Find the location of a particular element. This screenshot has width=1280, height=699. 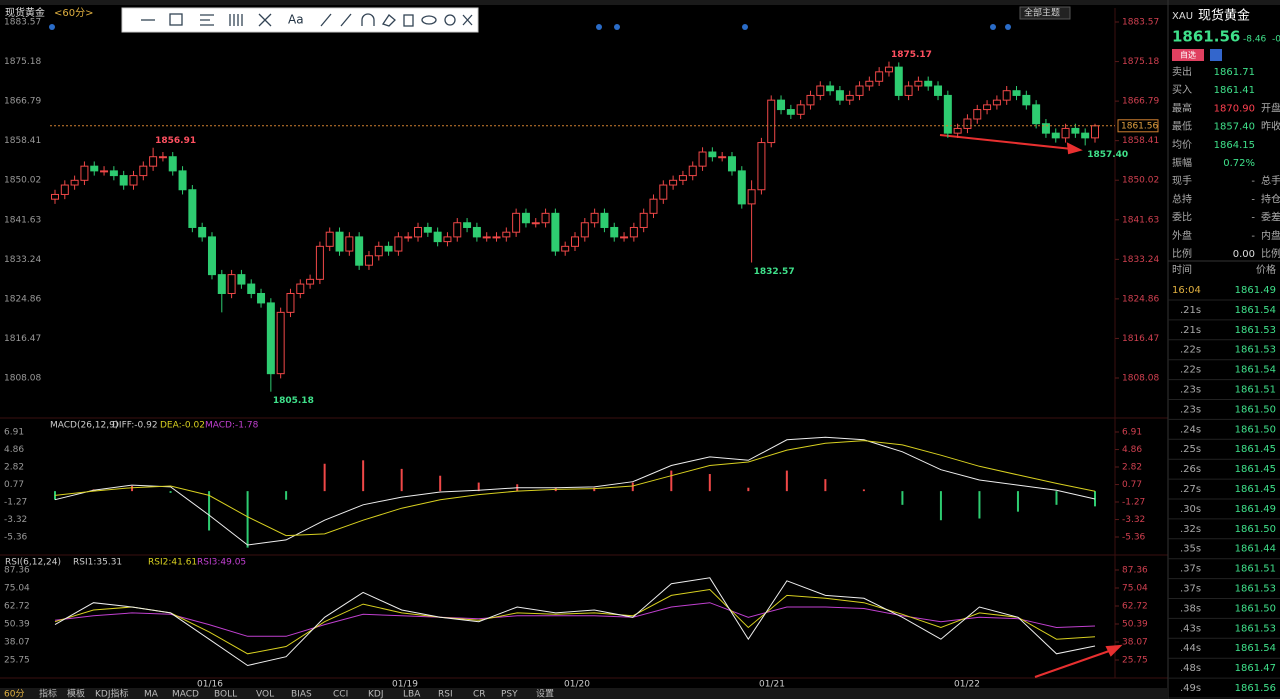

quote-value: 1861.71 is located at coordinates (1234, 72).